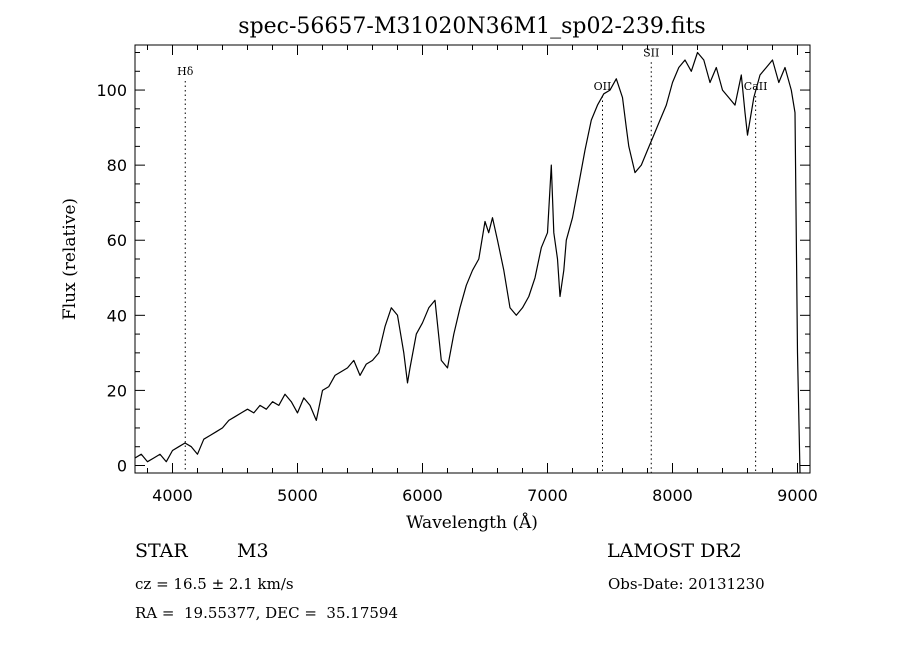 Image resolution: width=900 pixels, height=650 pixels. Describe the element at coordinates (117, 165) in the screenshot. I see `y-tick-label: 80` at that location.